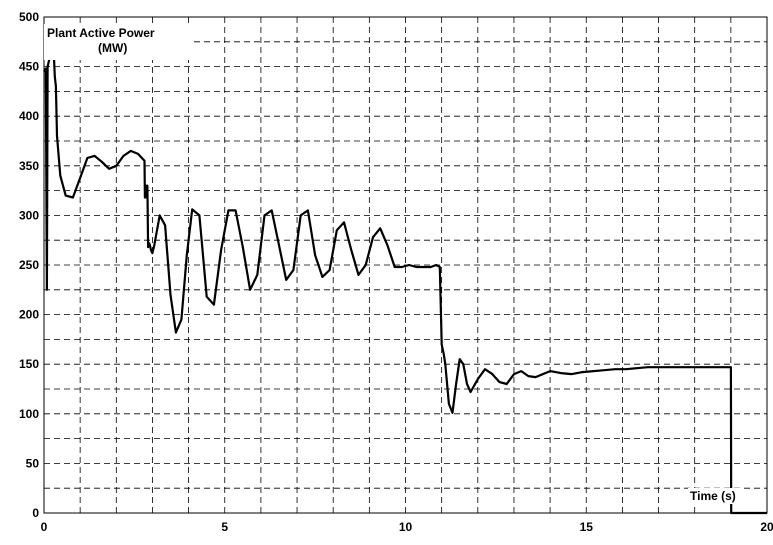  Describe the element at coordinates (766, 527) in the screenshot. I see `x-tick-label: 20` at that location.